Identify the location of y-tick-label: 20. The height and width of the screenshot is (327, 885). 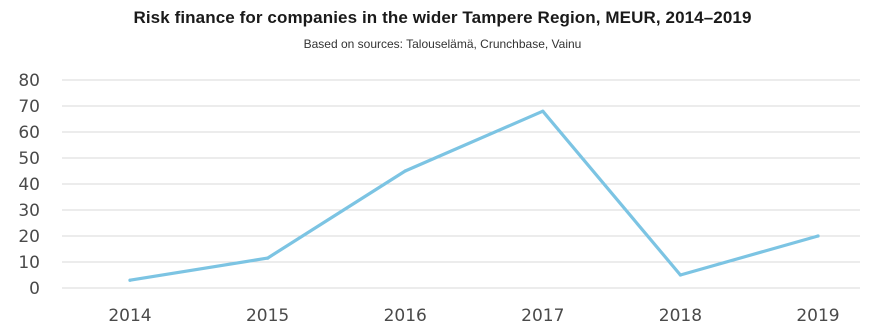
(29, 237).